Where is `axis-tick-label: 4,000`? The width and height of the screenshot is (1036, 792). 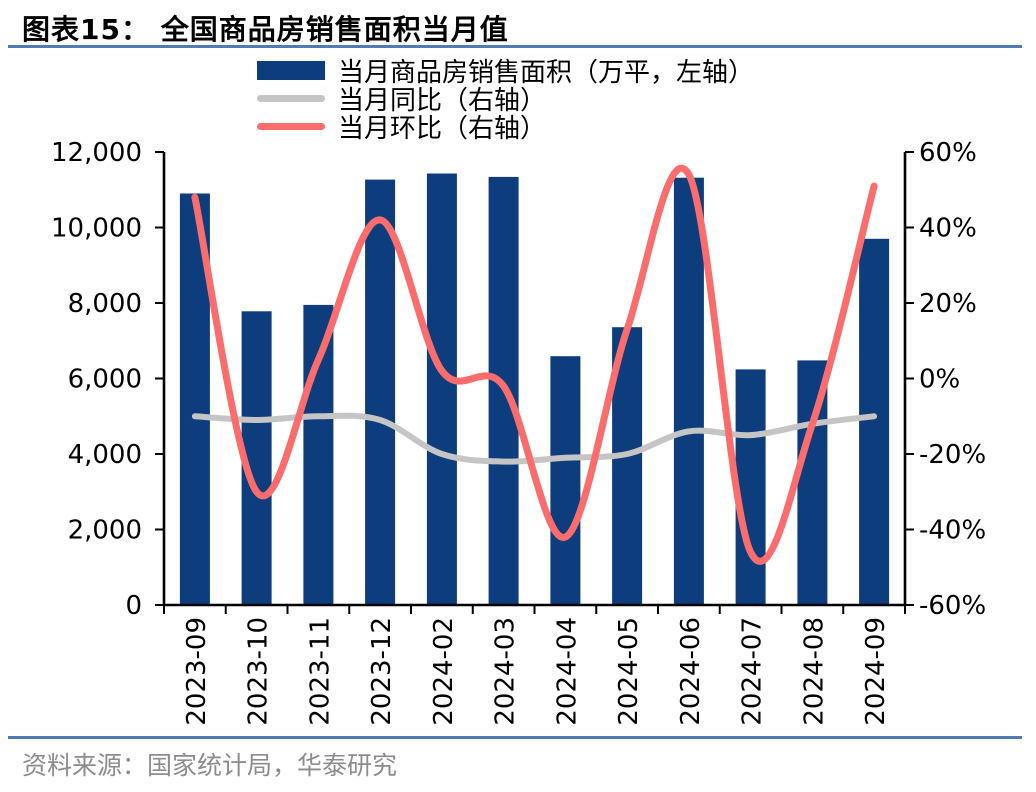 axis-tick-label: 4,000 is located at coordinates (105, 455).